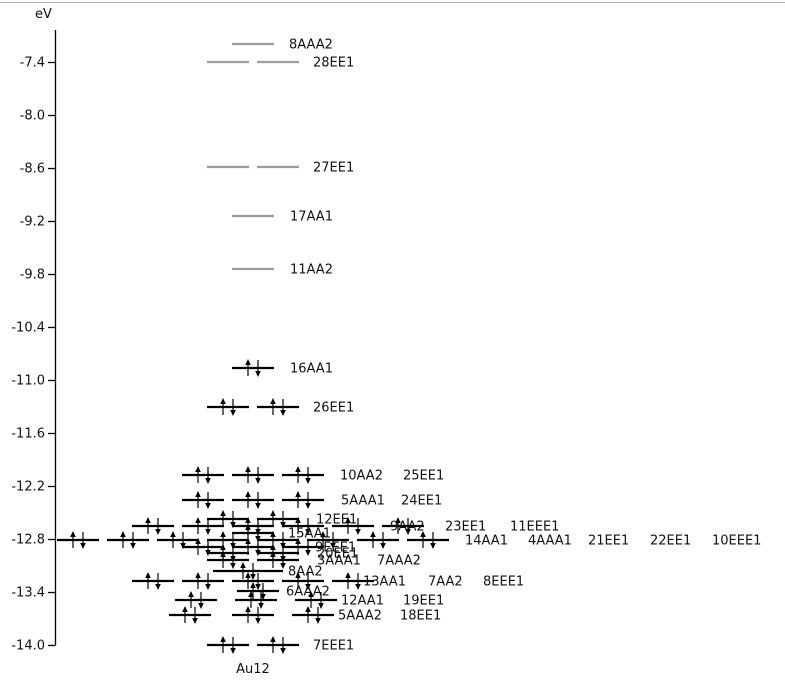  Describe the element at coordinates (253, 669) in the screenshot. I see `x-category-label: Au12` at that location.